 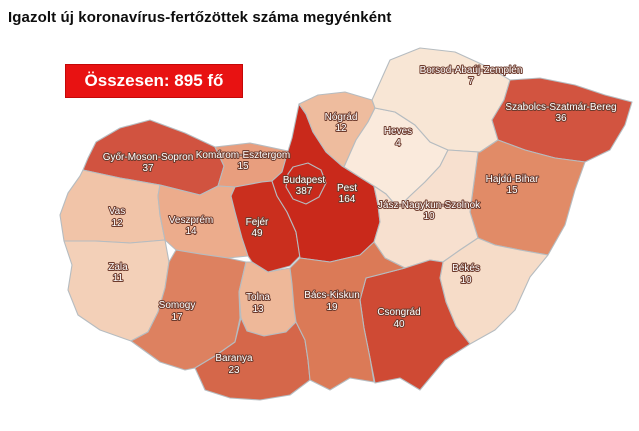 I want to click on county-name: Borsod-Abaúj-Zemplén, so click(x=471, y=70).